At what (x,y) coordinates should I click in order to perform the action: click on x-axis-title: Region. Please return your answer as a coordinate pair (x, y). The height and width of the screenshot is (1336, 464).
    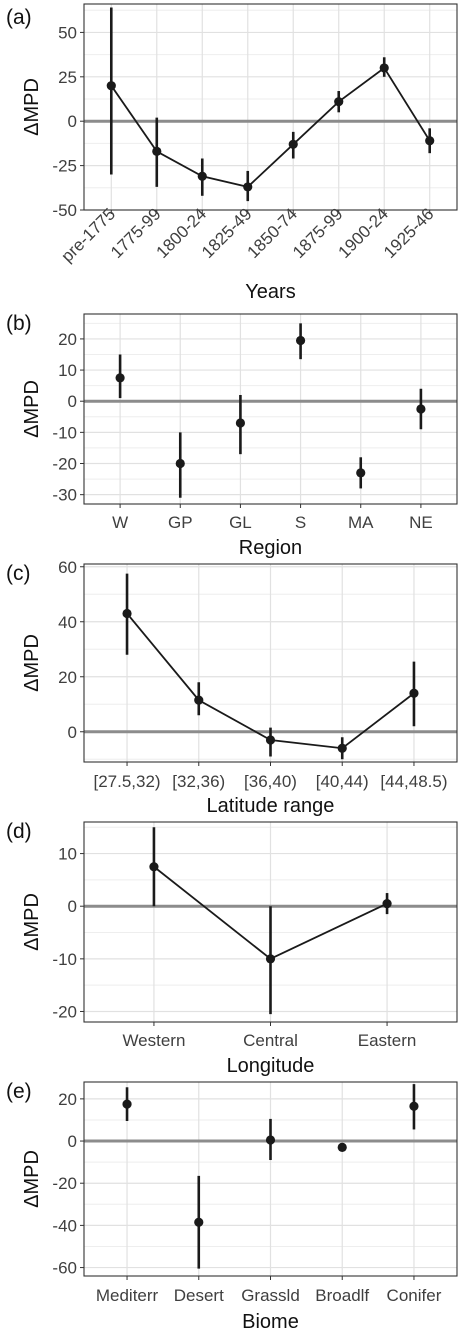
    Looking at the image, I should click on (270, 548).